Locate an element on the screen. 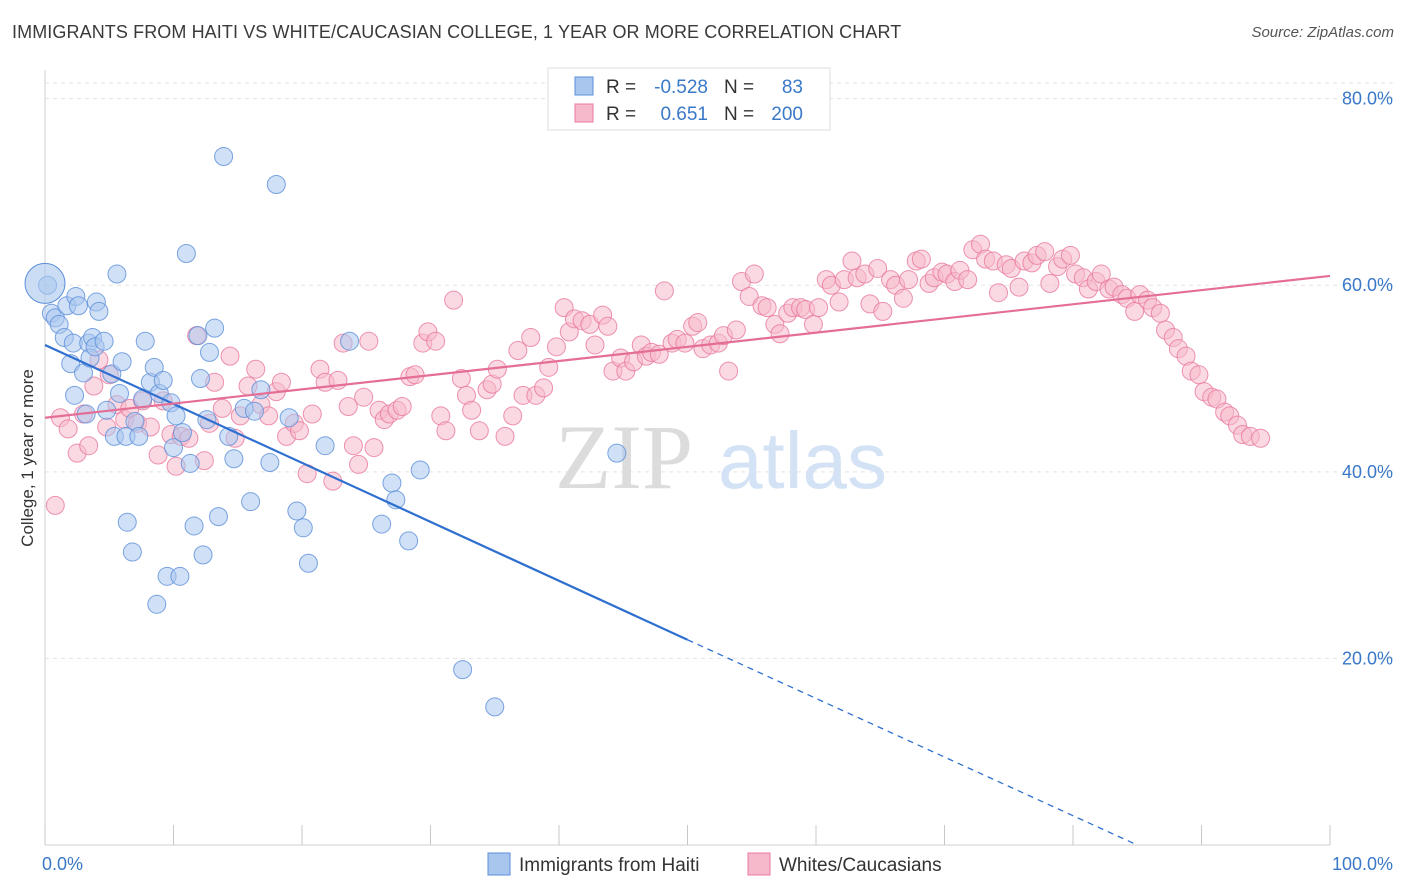 This screenshot has width=1406, height=892. legend-box is located at coordinates (689, 99).